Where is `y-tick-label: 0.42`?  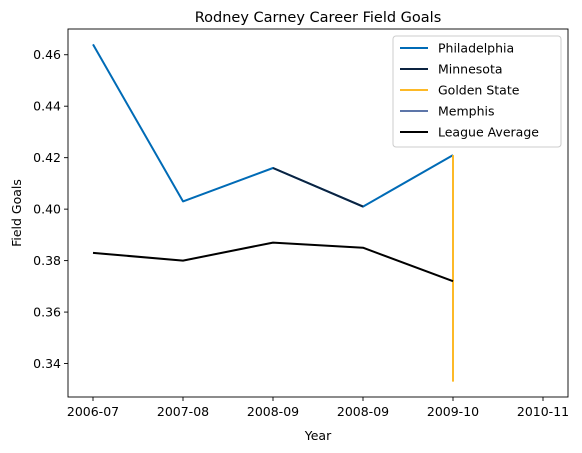
y-tick-label: 0.42 is located at coordinates (47, 157).